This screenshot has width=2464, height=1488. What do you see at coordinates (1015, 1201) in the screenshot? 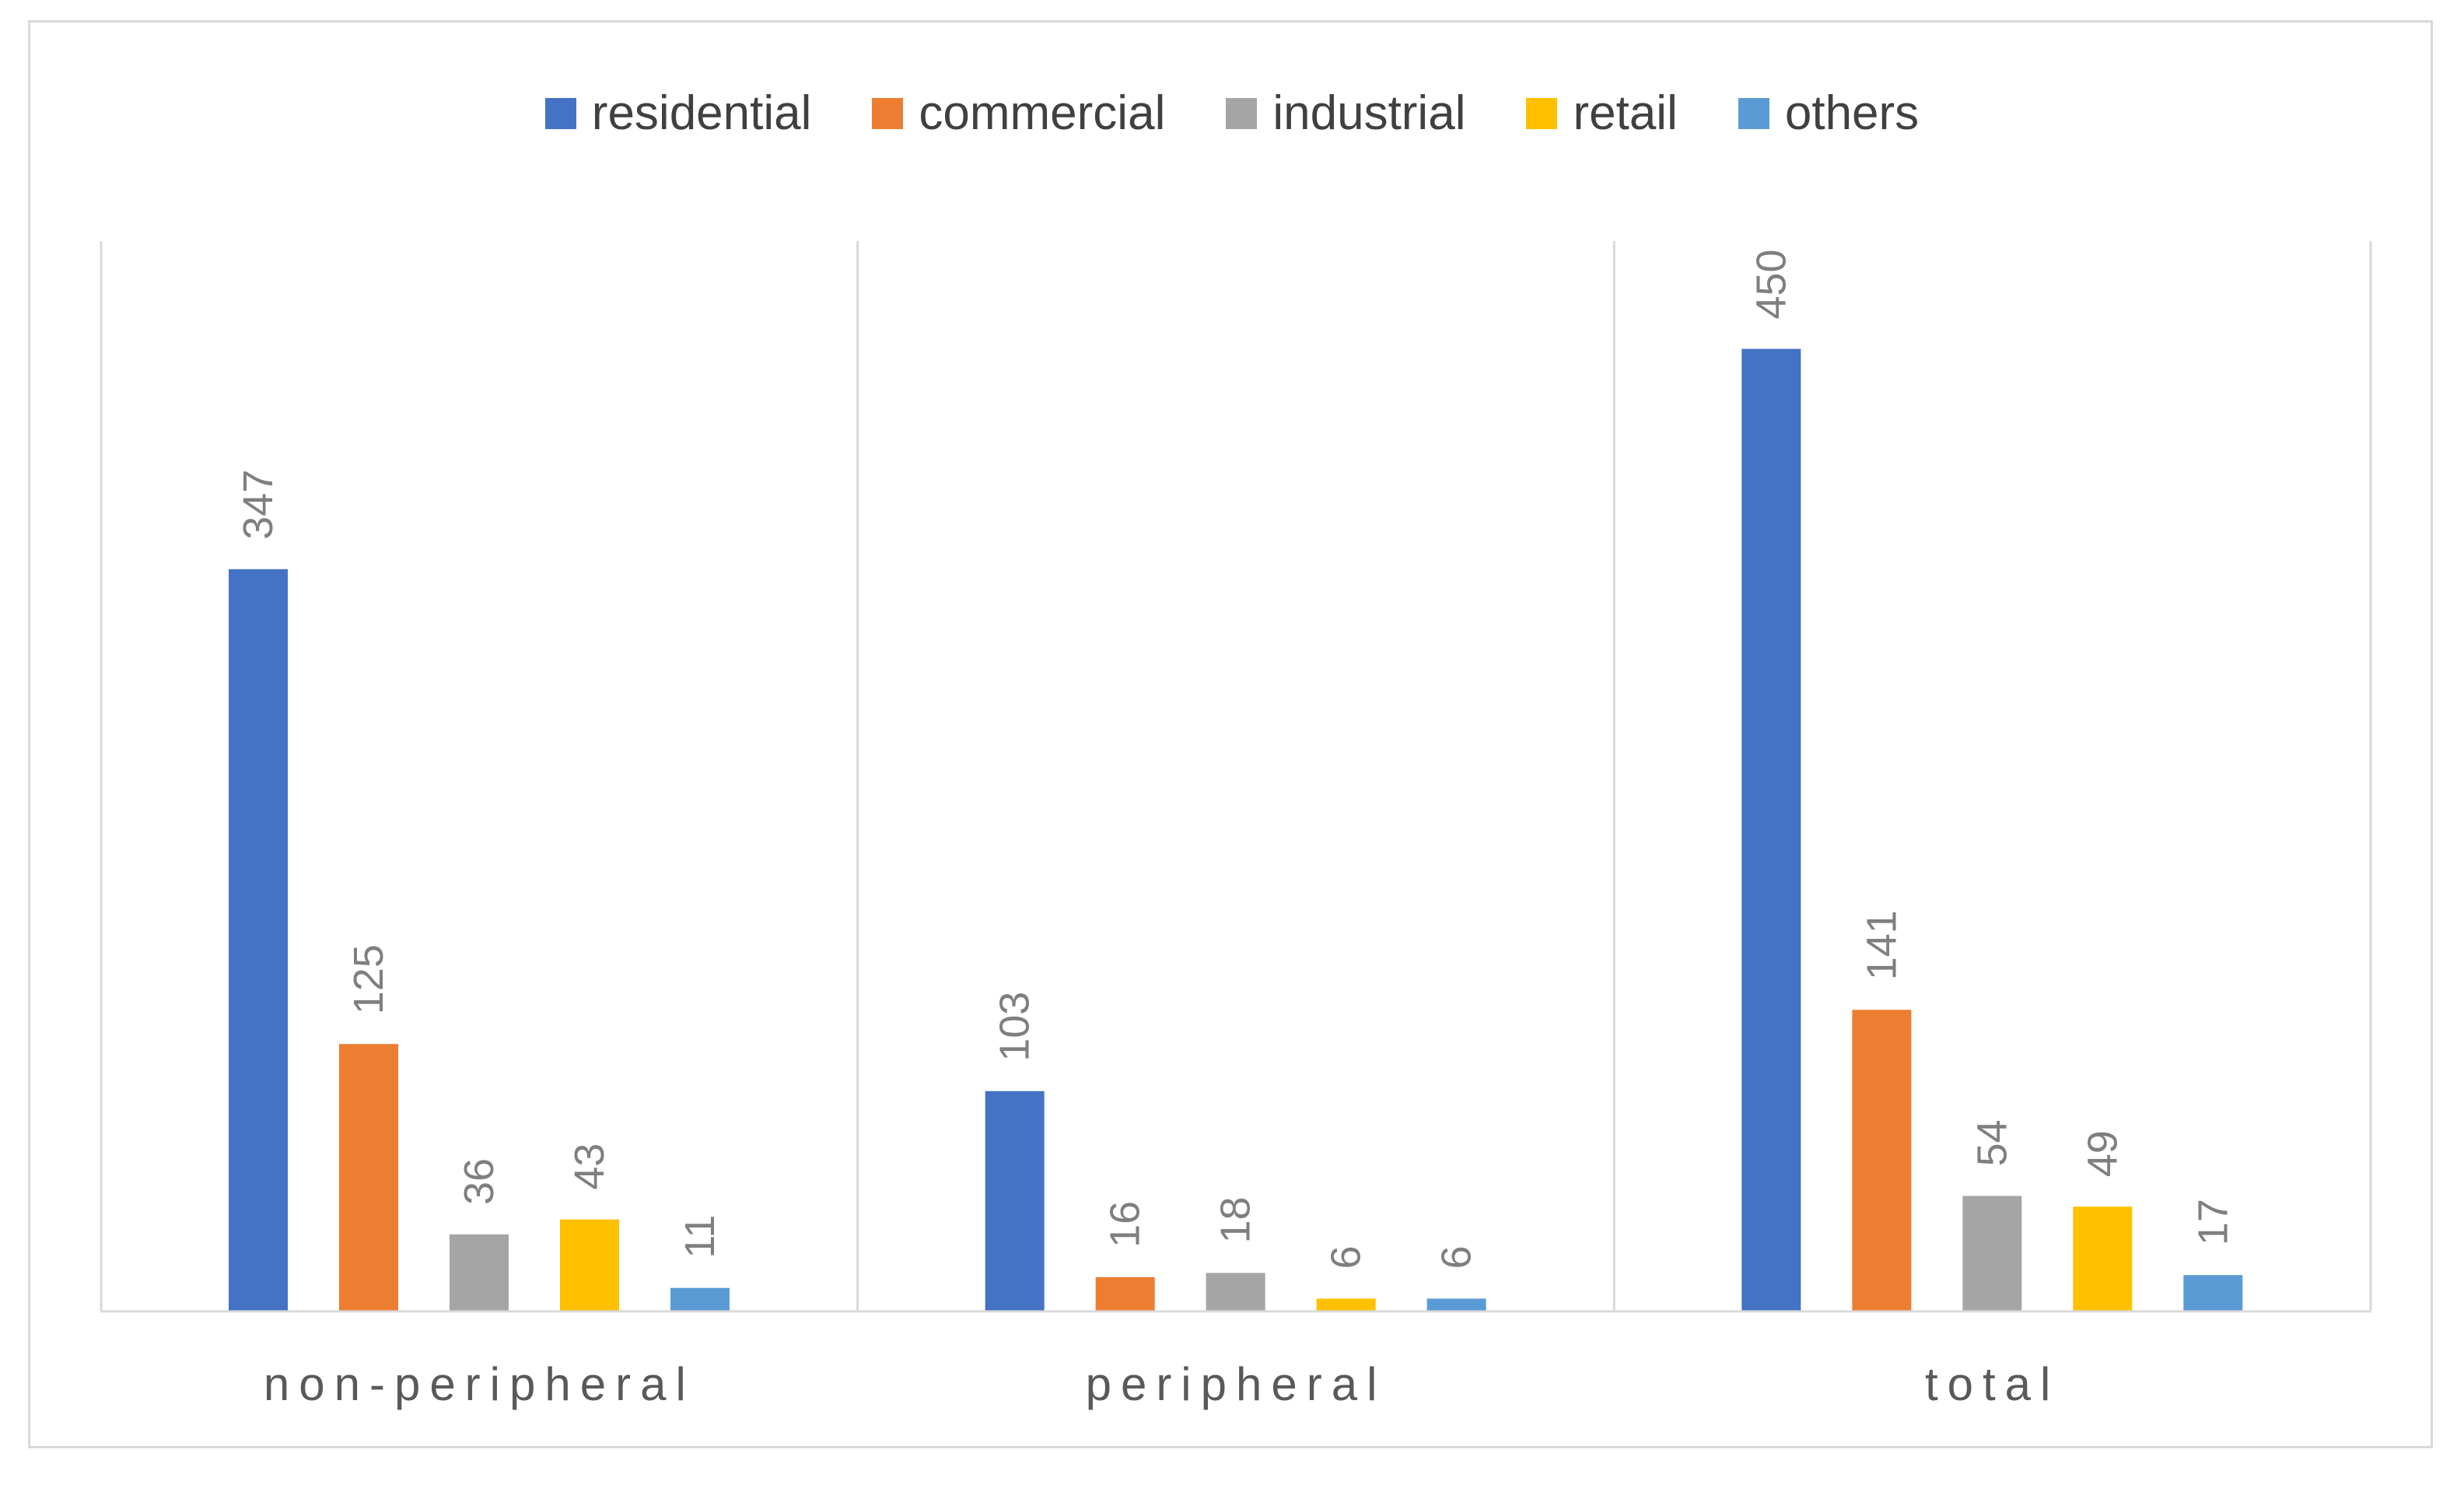
I see `bar-residential-peripheral` at bounding box center [1015, 1201].